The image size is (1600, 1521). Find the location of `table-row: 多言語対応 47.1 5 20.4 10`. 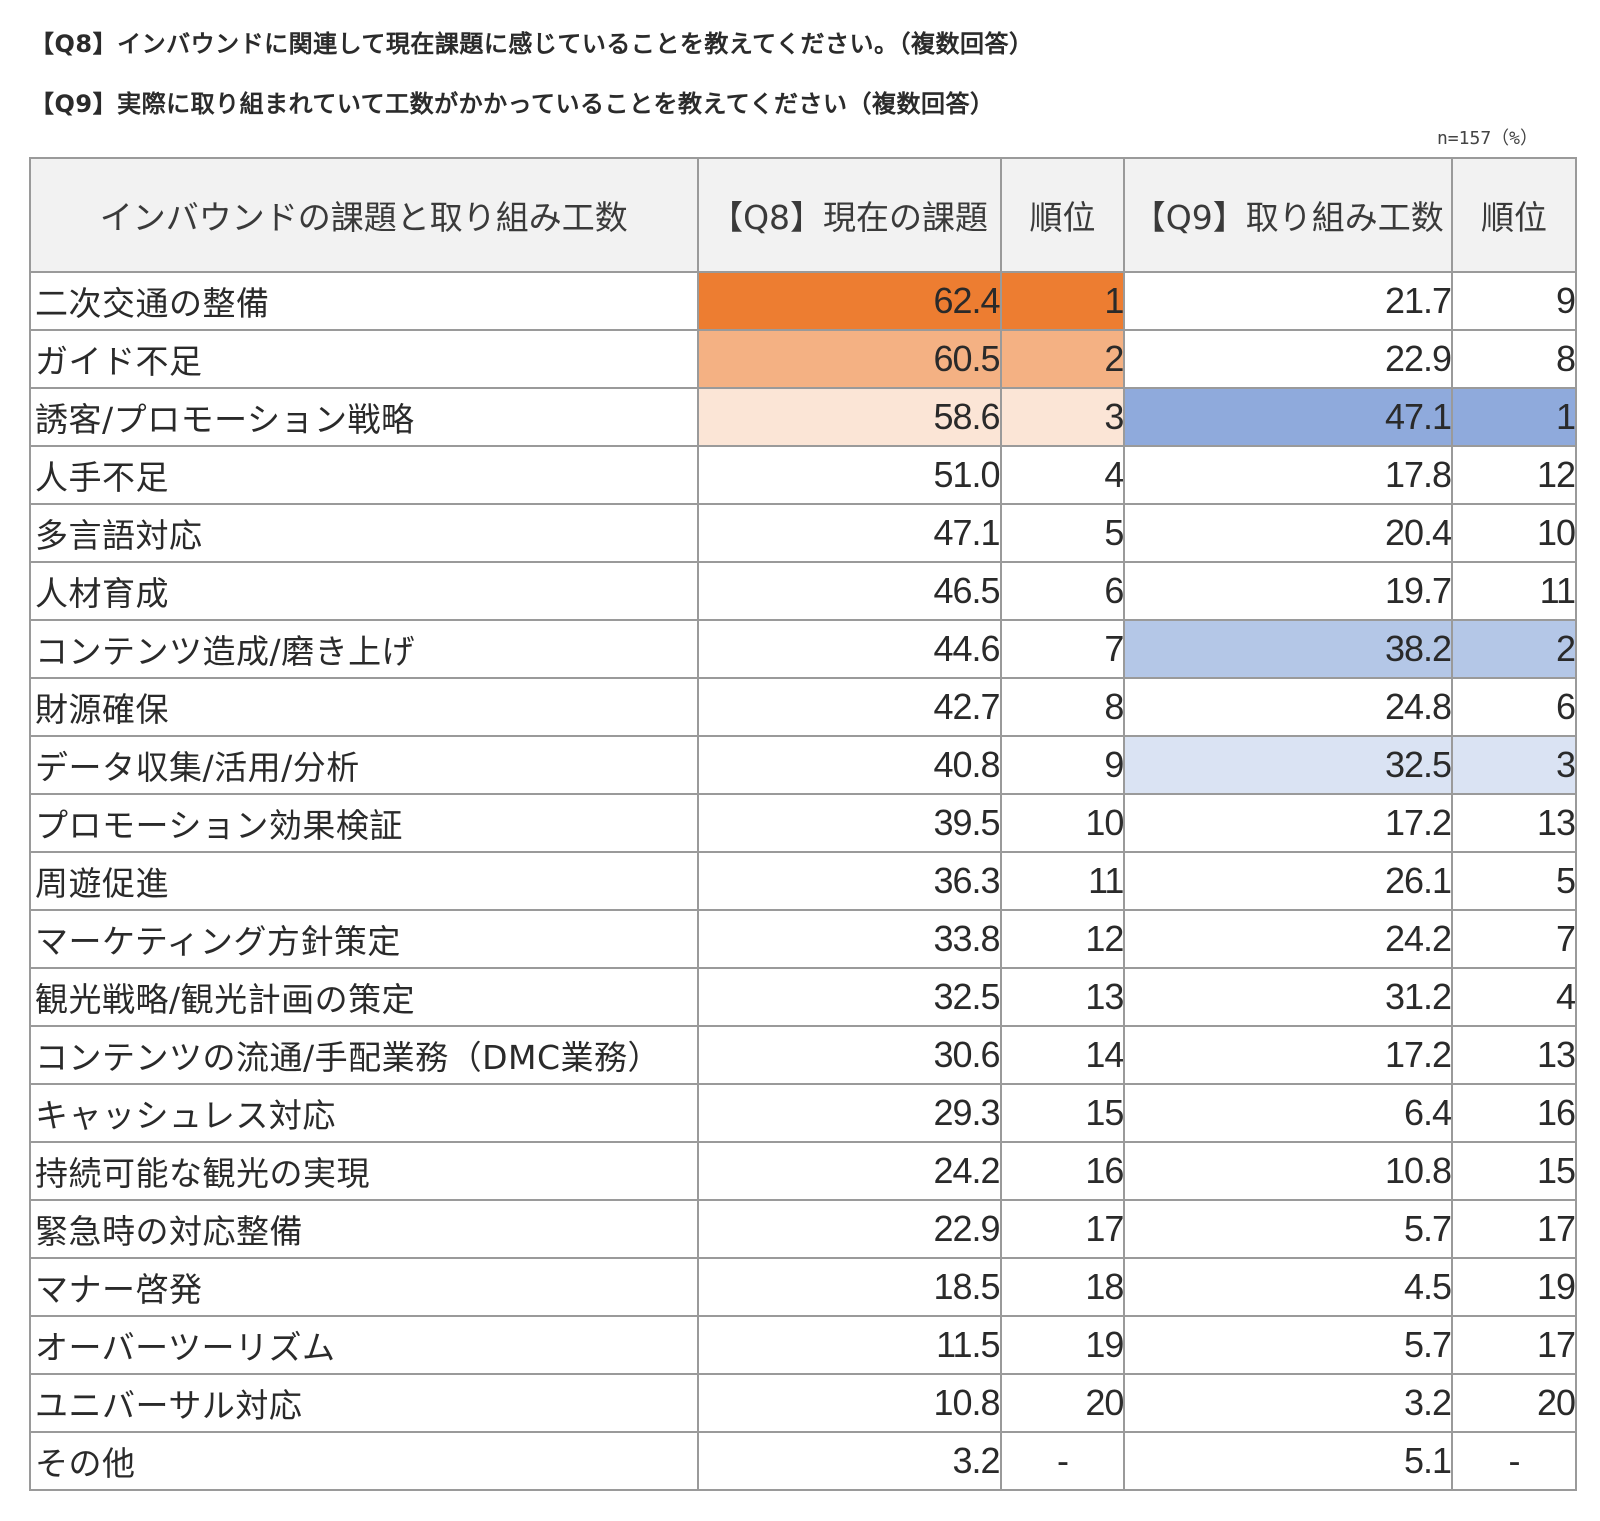

table-row: 多言語対応 47.1 5 20.4 10 is located at coordinates (803, 533).